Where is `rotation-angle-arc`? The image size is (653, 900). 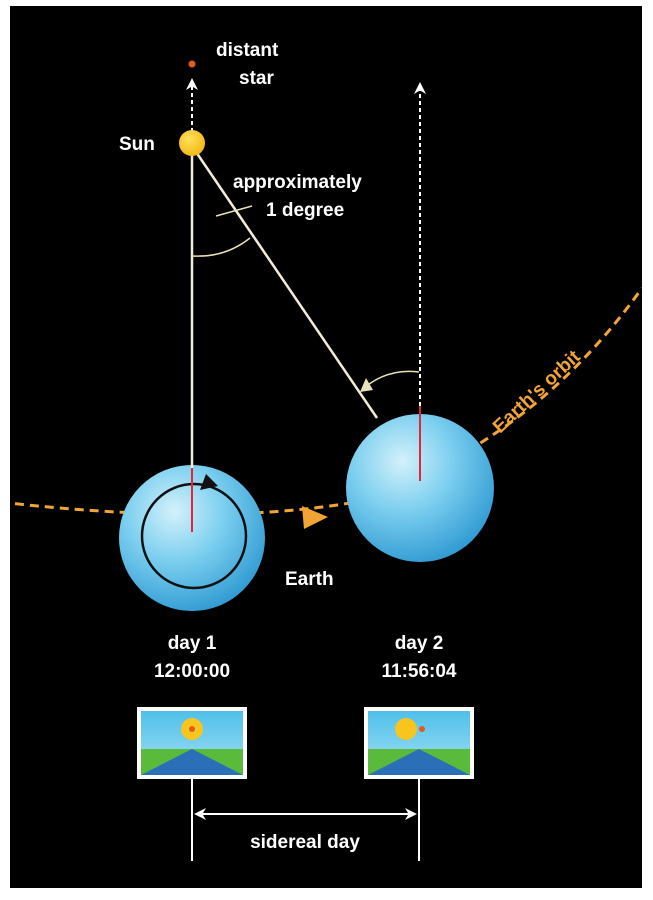 rotation-angle-arc is located at coordinates (391, 379).